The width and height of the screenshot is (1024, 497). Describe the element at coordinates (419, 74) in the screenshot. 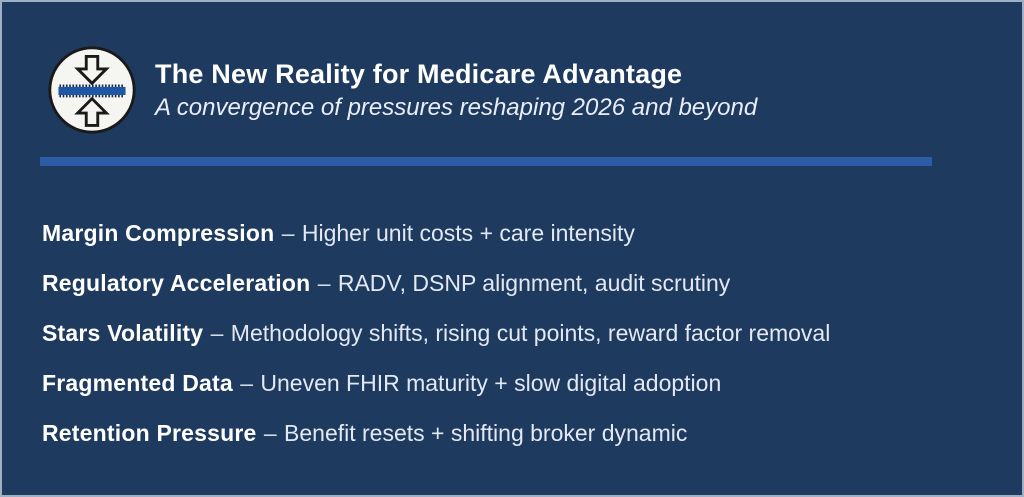

I see `page-title: The New Reality for Medicare Advantage` at that location.